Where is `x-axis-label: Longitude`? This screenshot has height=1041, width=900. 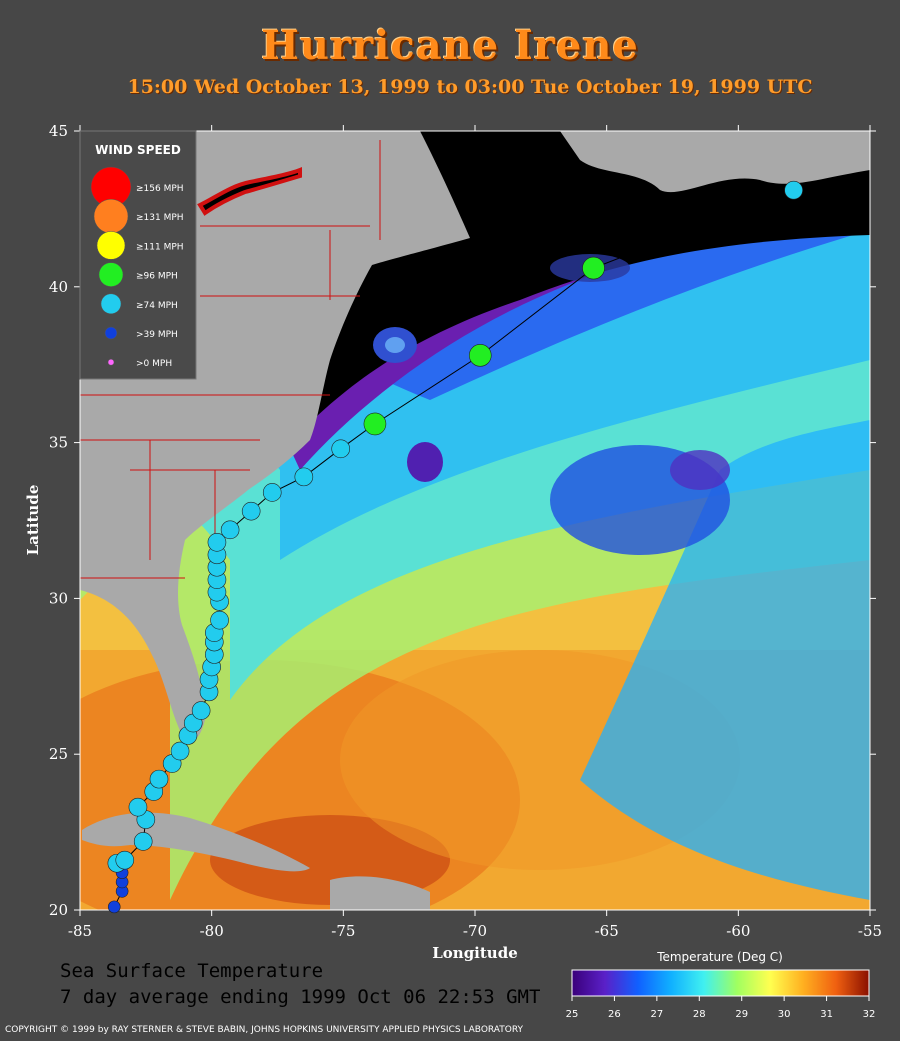
x-axis-label: Longitude is located at coordinates (475, 953).